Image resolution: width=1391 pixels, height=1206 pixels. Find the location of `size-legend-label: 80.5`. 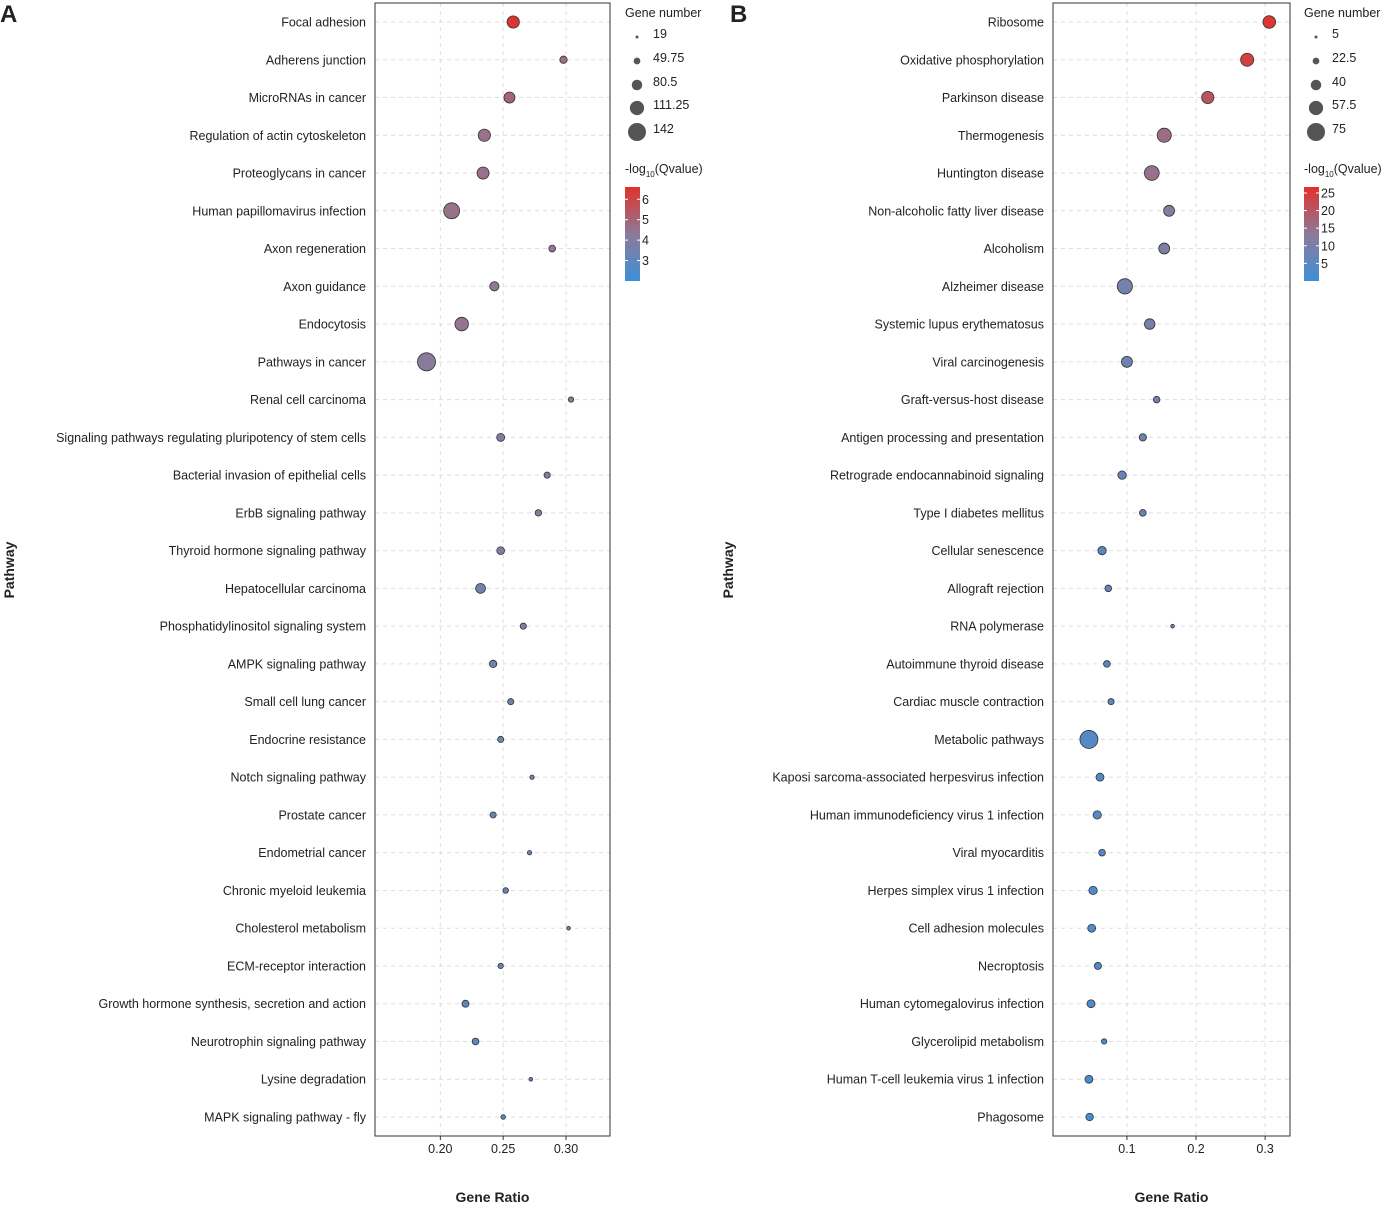

size-legend-label: 80.5 is located at coordinates (665, 82).